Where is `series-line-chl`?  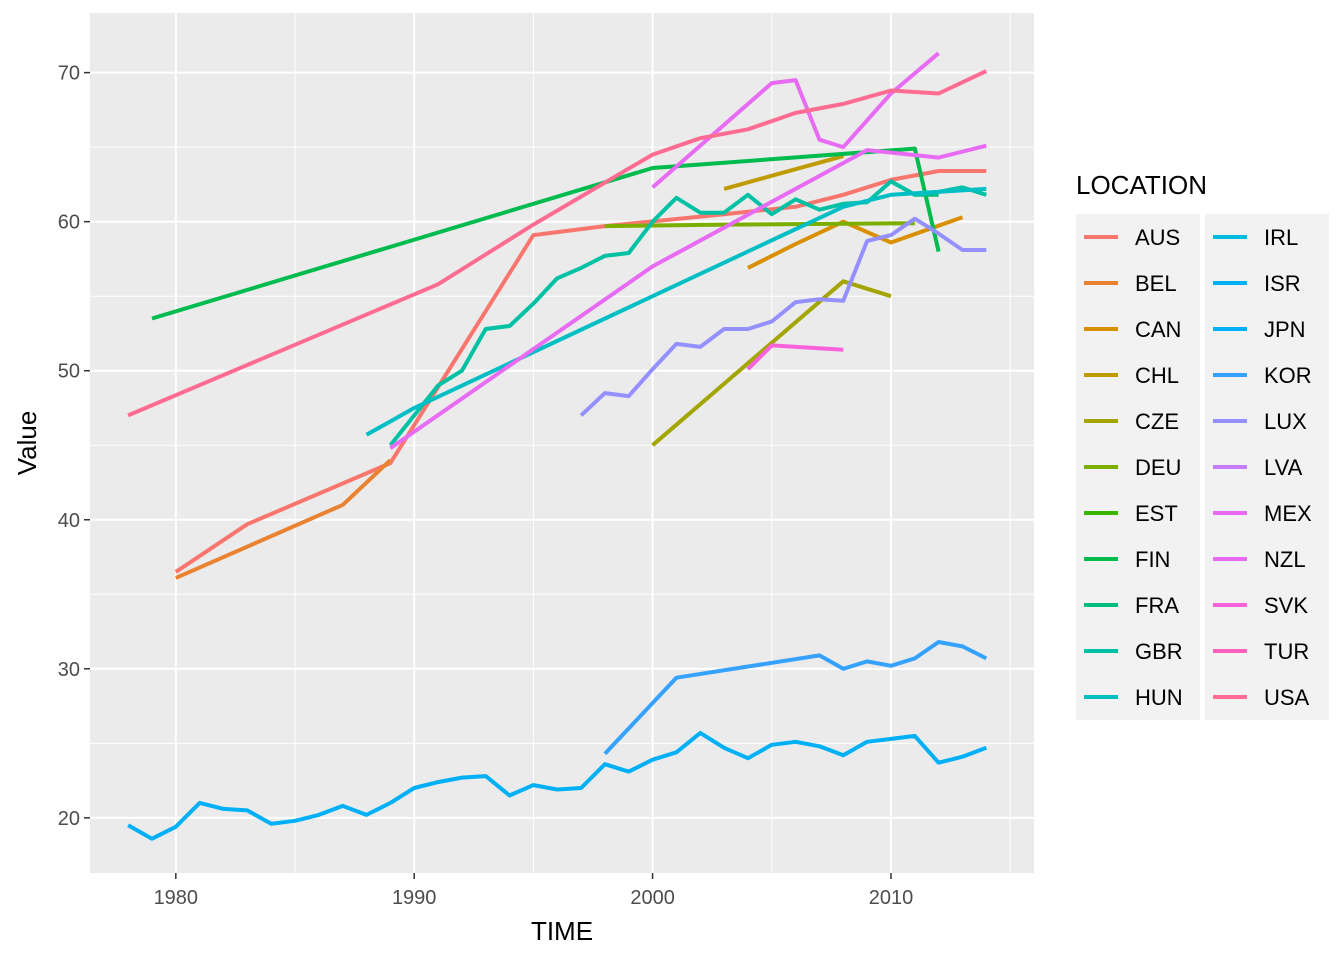 series-line-chl is located at coordinates (783, 172).